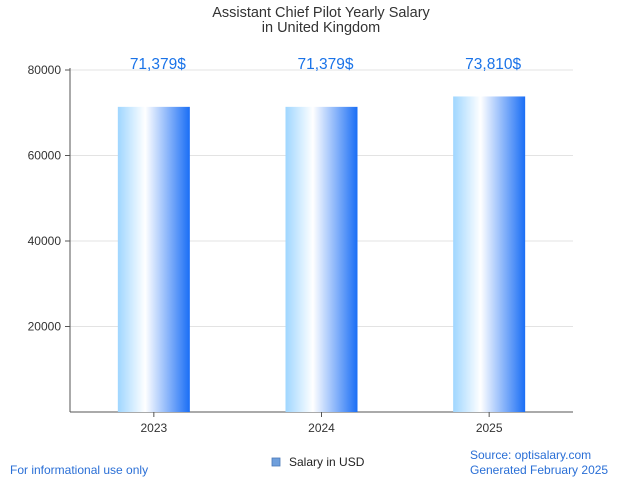  What do you see at coordinates (45, 70) in the screenshot?
I see `y-tick-label: 80000` at bounding box center [45, 70].